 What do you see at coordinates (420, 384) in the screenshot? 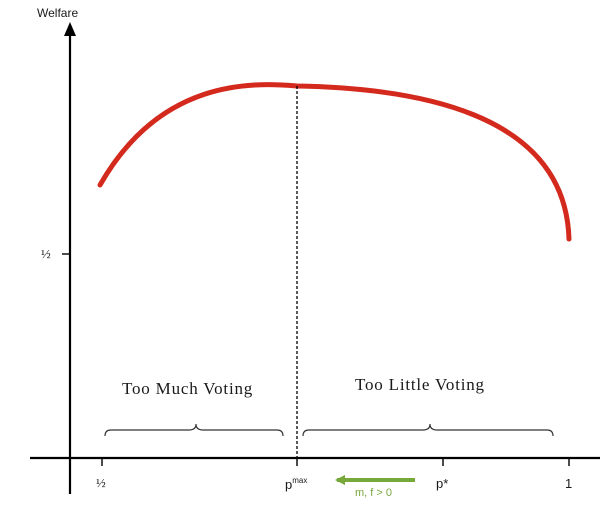
I see `region-label-too-little: Too Little Voting` at bounding box center [420, 384].